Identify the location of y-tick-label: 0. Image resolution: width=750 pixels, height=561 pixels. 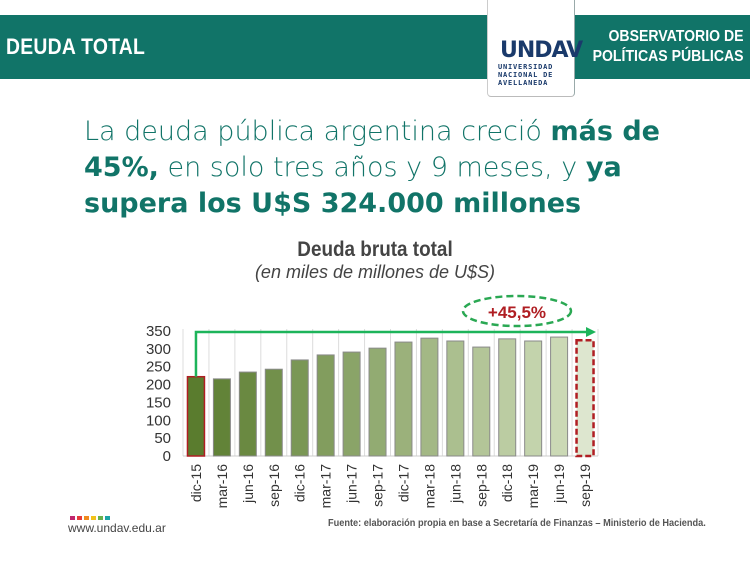
(167, 456).